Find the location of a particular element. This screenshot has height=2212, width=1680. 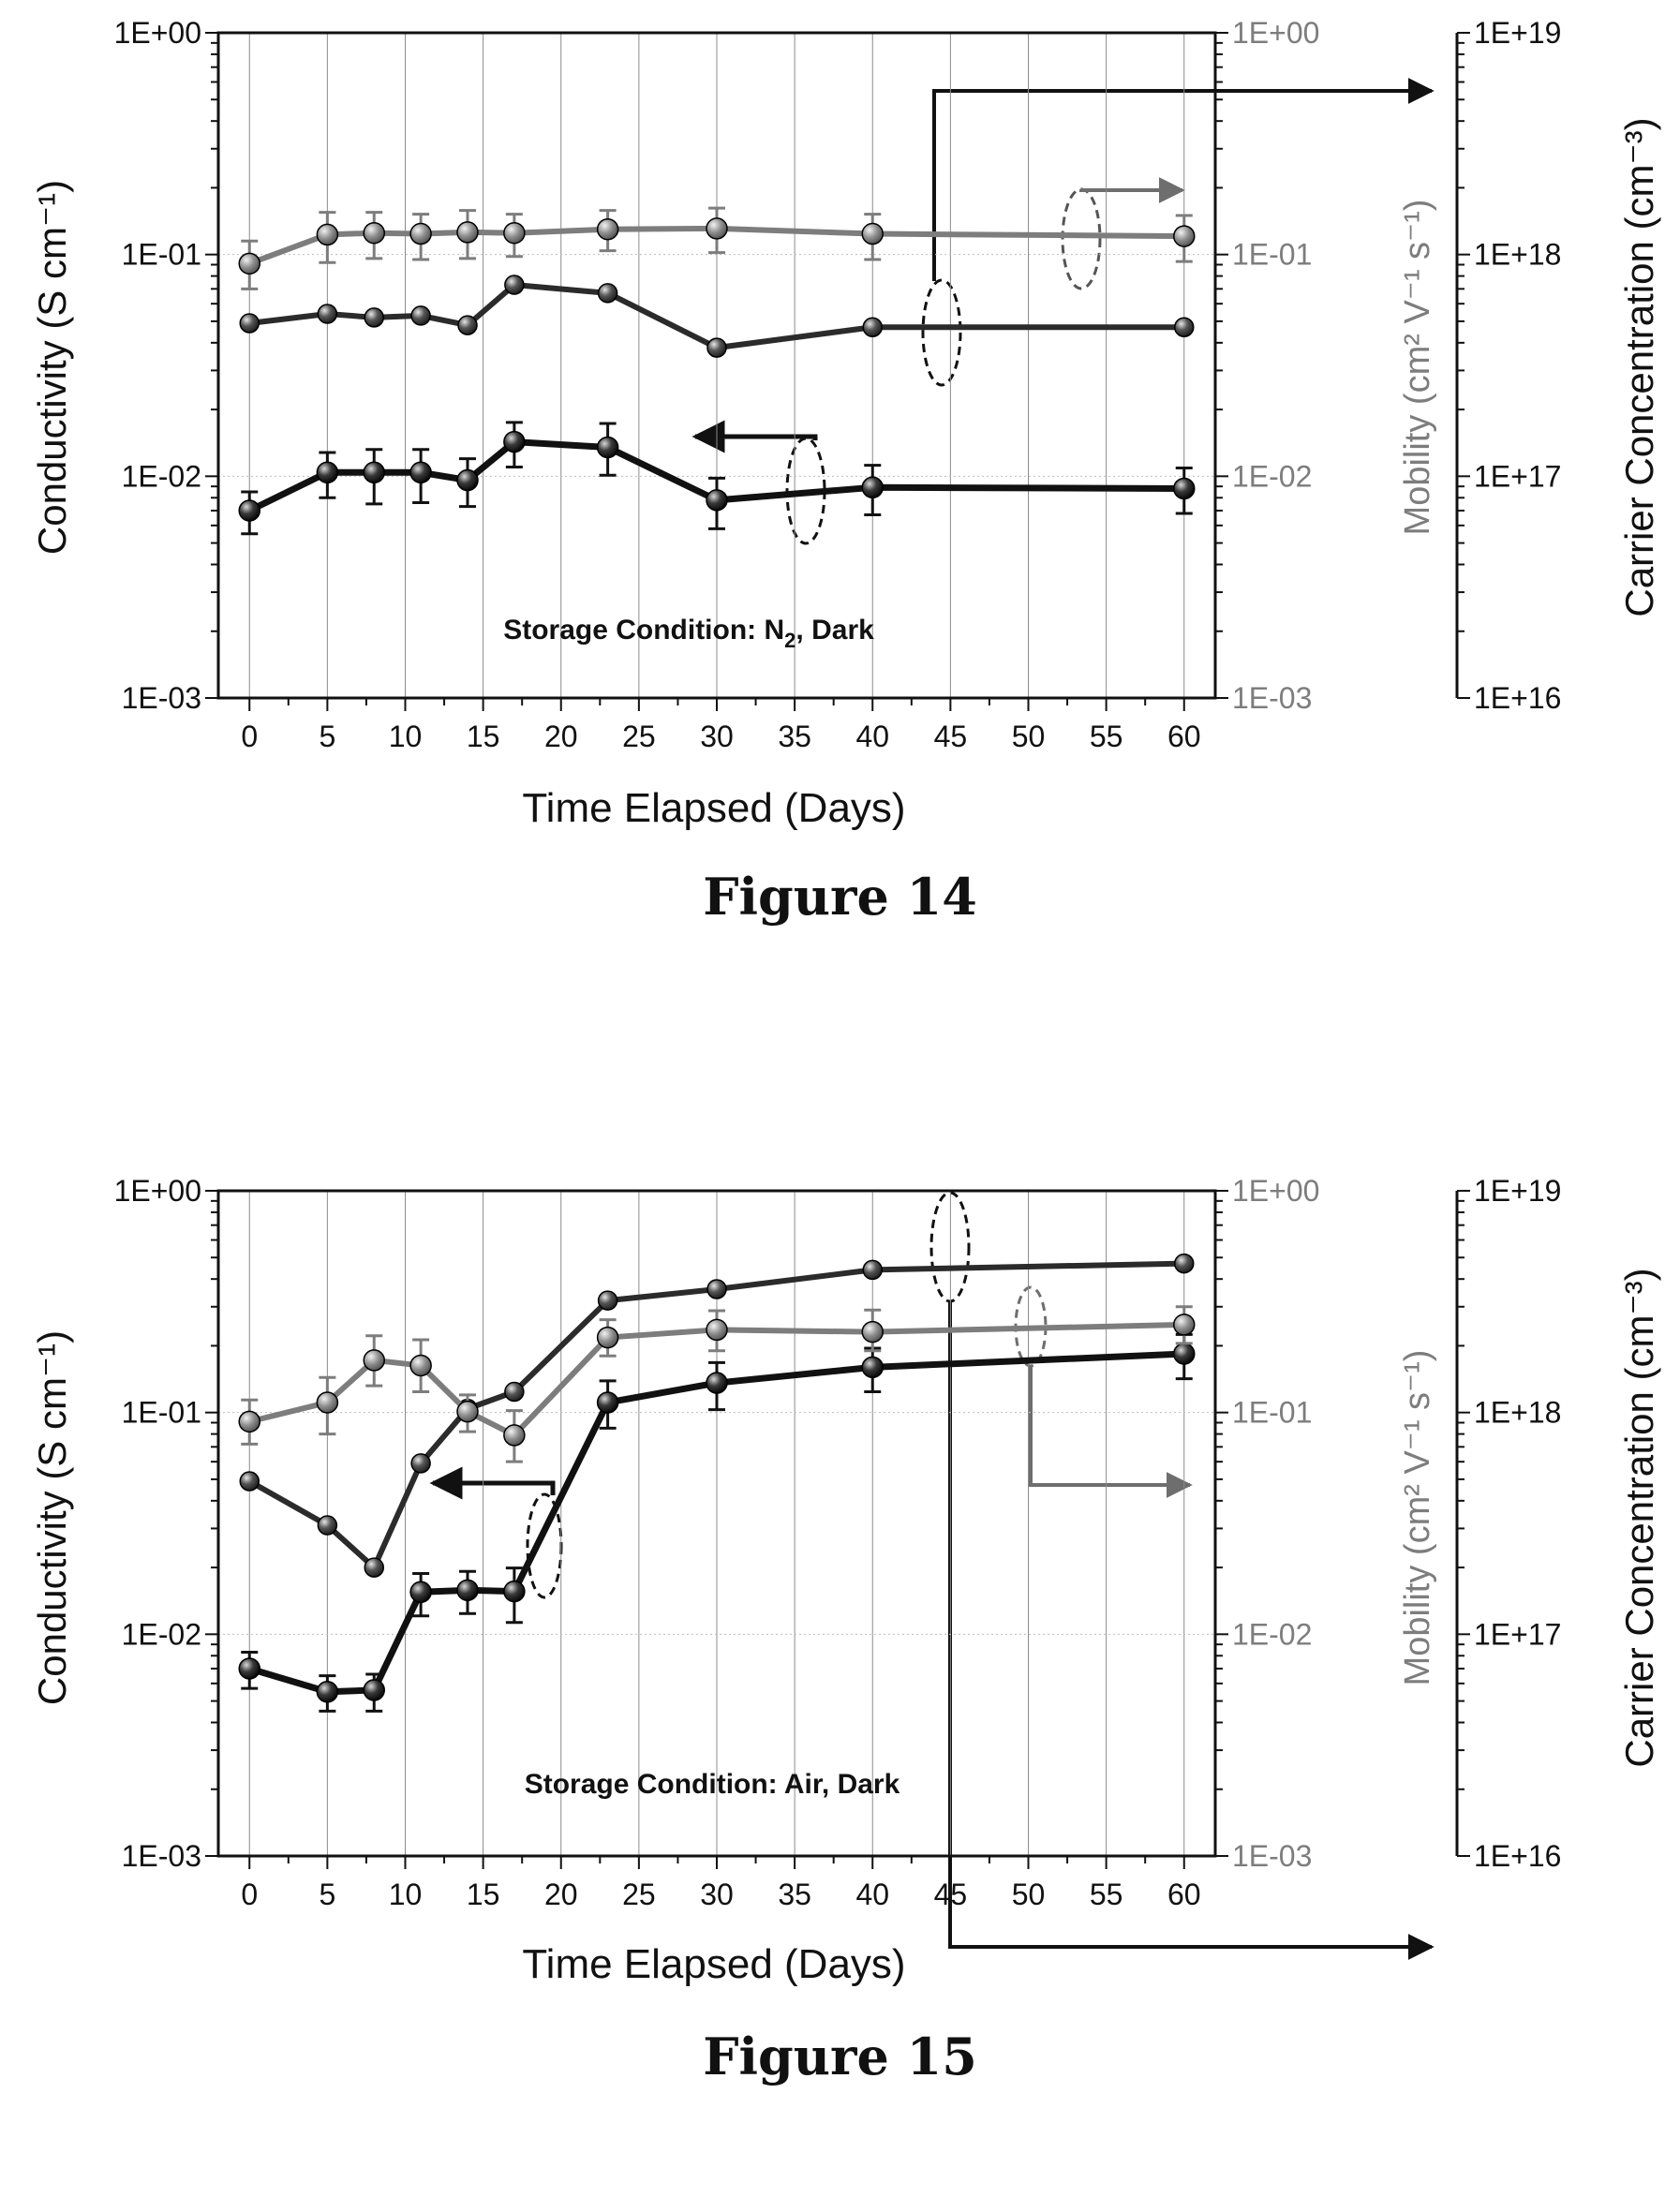

mobility-tick-label: 1E+00 is located at coordinates (1275, 1191).